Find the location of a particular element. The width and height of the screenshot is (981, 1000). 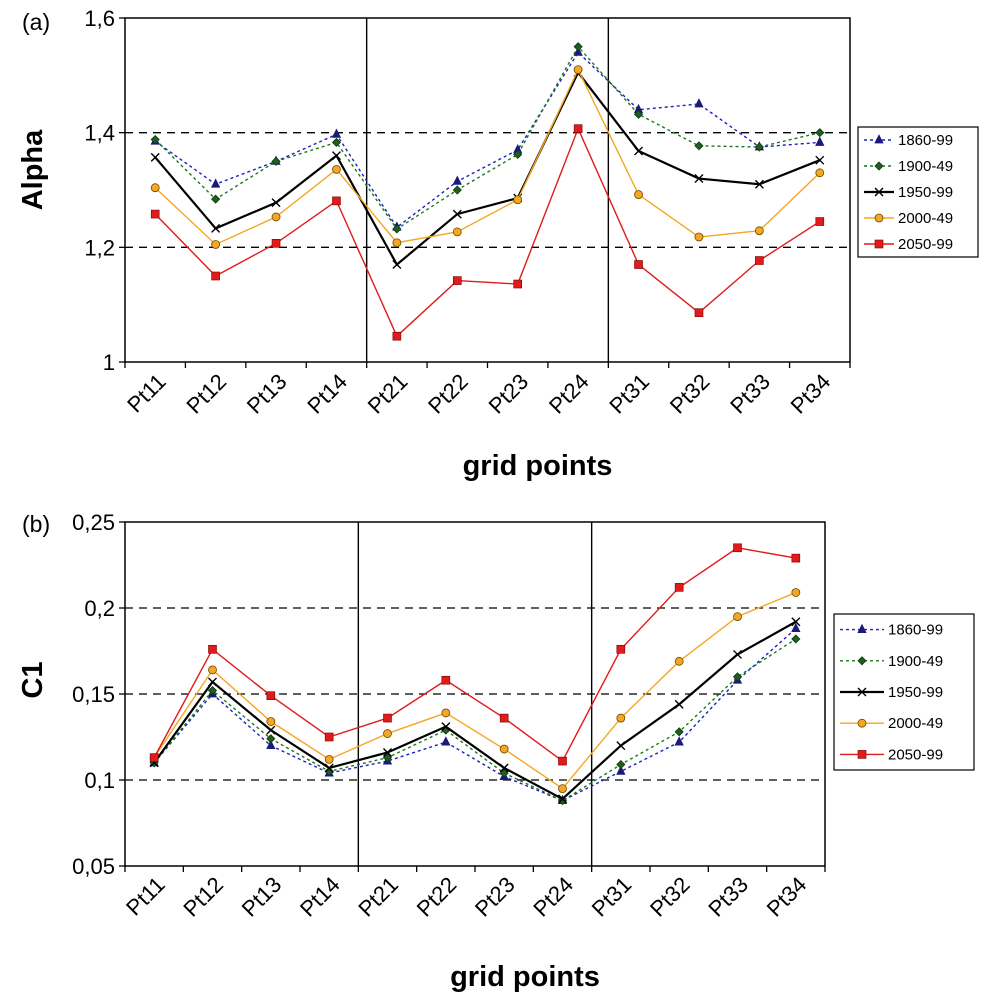

y-tick-label: 0,2 is located at coordinates (99, 608).